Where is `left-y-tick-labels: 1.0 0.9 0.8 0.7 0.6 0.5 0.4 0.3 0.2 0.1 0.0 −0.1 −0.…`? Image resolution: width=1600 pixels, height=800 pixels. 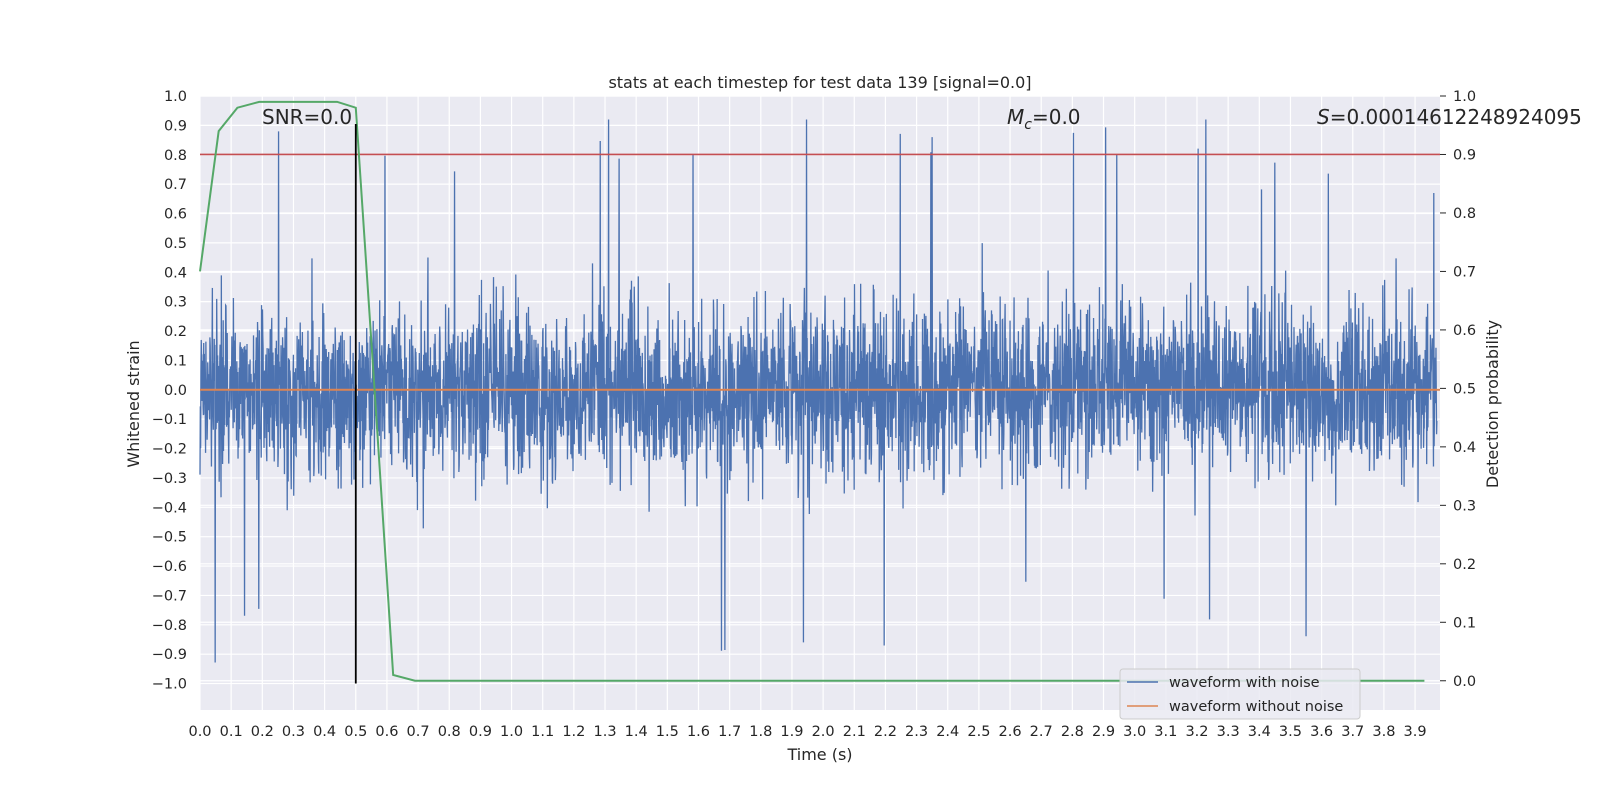
left-y-tick-labels: 1.0 0.9 0.8 0.7 0.6 0.5 0.4 0.3 0.2 0.1 0.0 −0.1 −0.… is located at coordinates (169, 391).